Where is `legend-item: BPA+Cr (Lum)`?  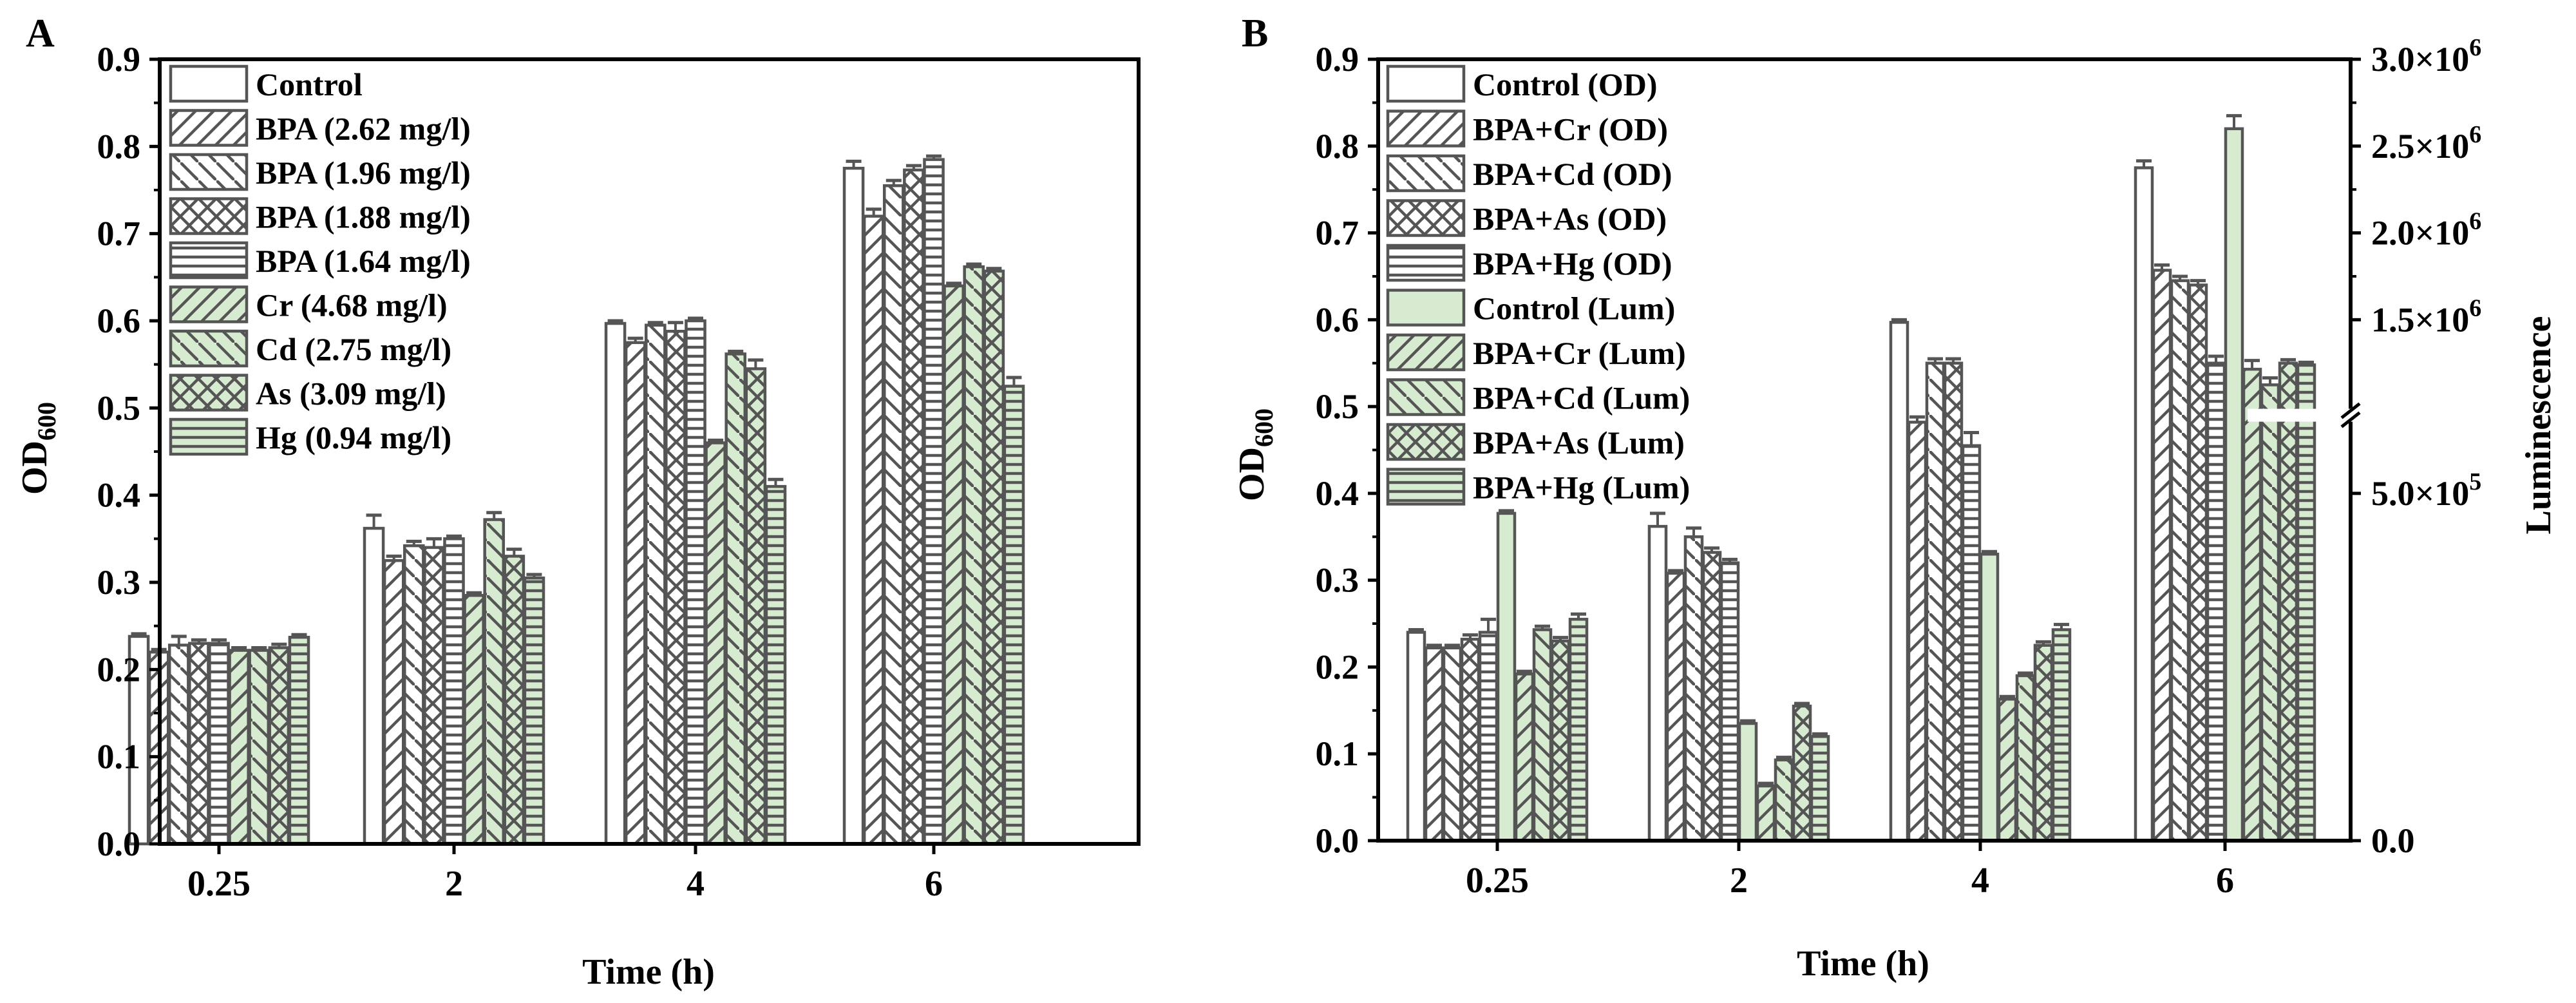
legend-item: BPA+Cr (Lum) is located at coordinates (1536, 353).